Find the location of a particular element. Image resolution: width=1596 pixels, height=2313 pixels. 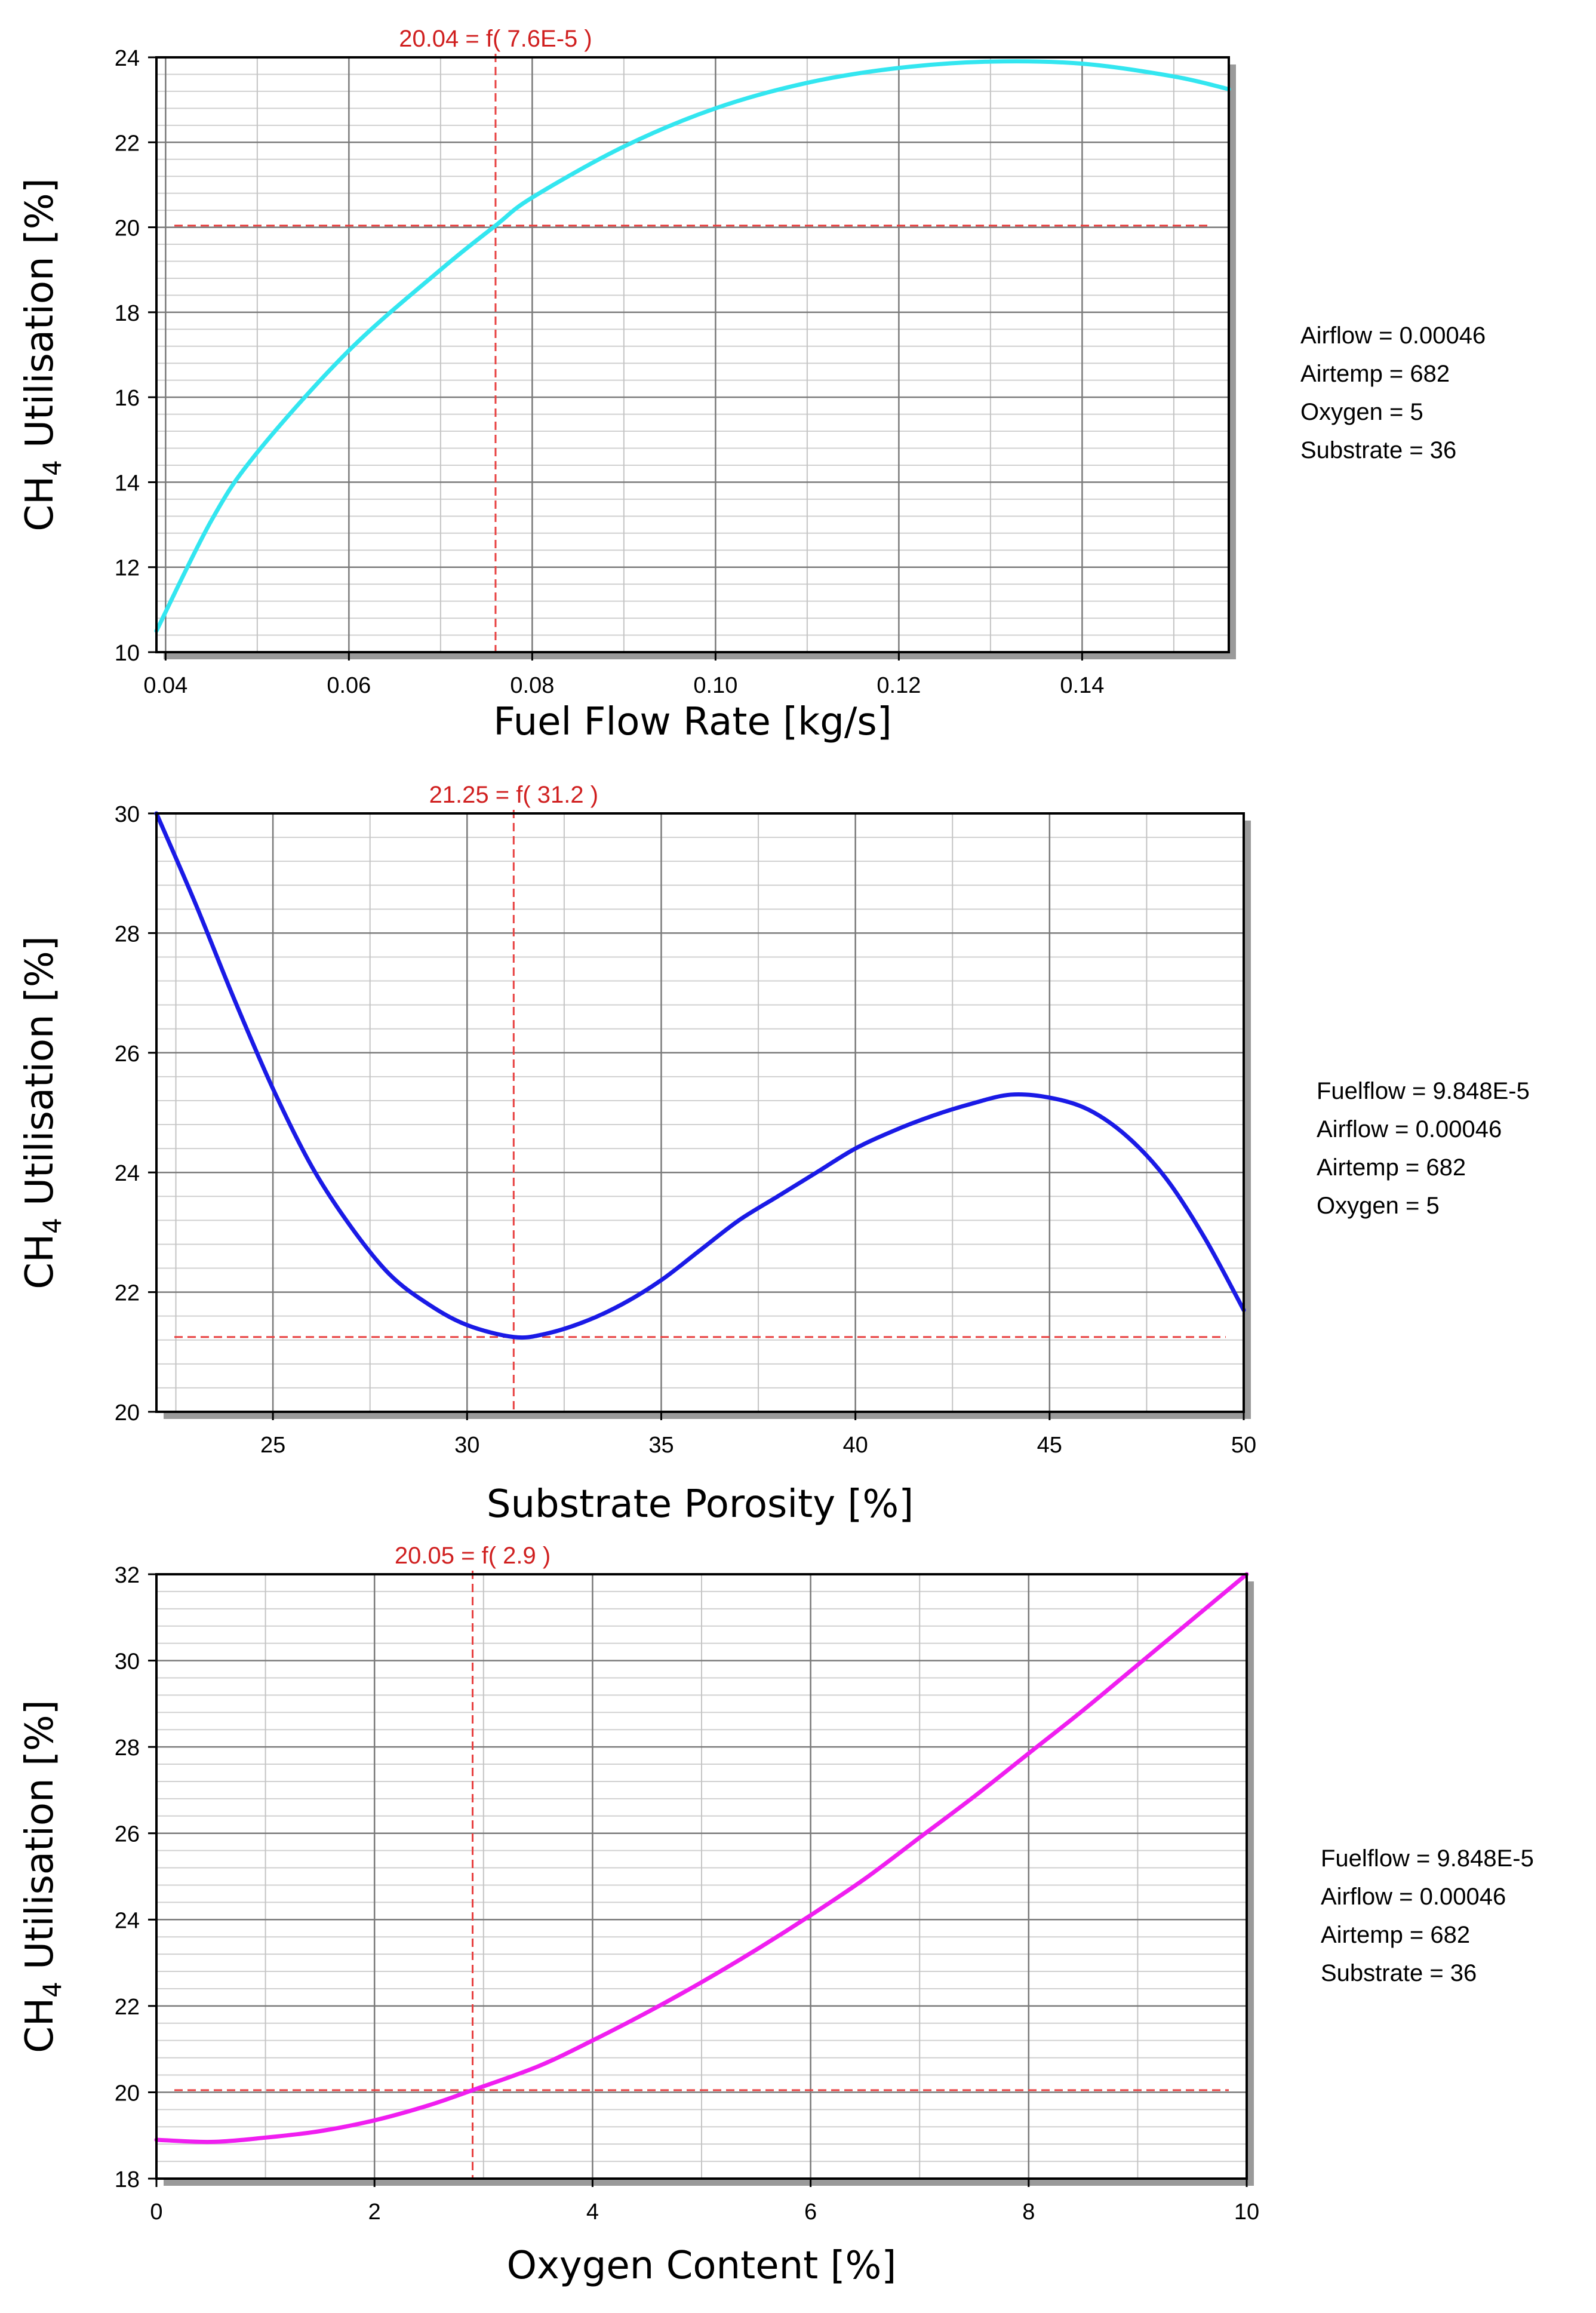

x-tick-label: 2 is located at coordinates (374, 2212).